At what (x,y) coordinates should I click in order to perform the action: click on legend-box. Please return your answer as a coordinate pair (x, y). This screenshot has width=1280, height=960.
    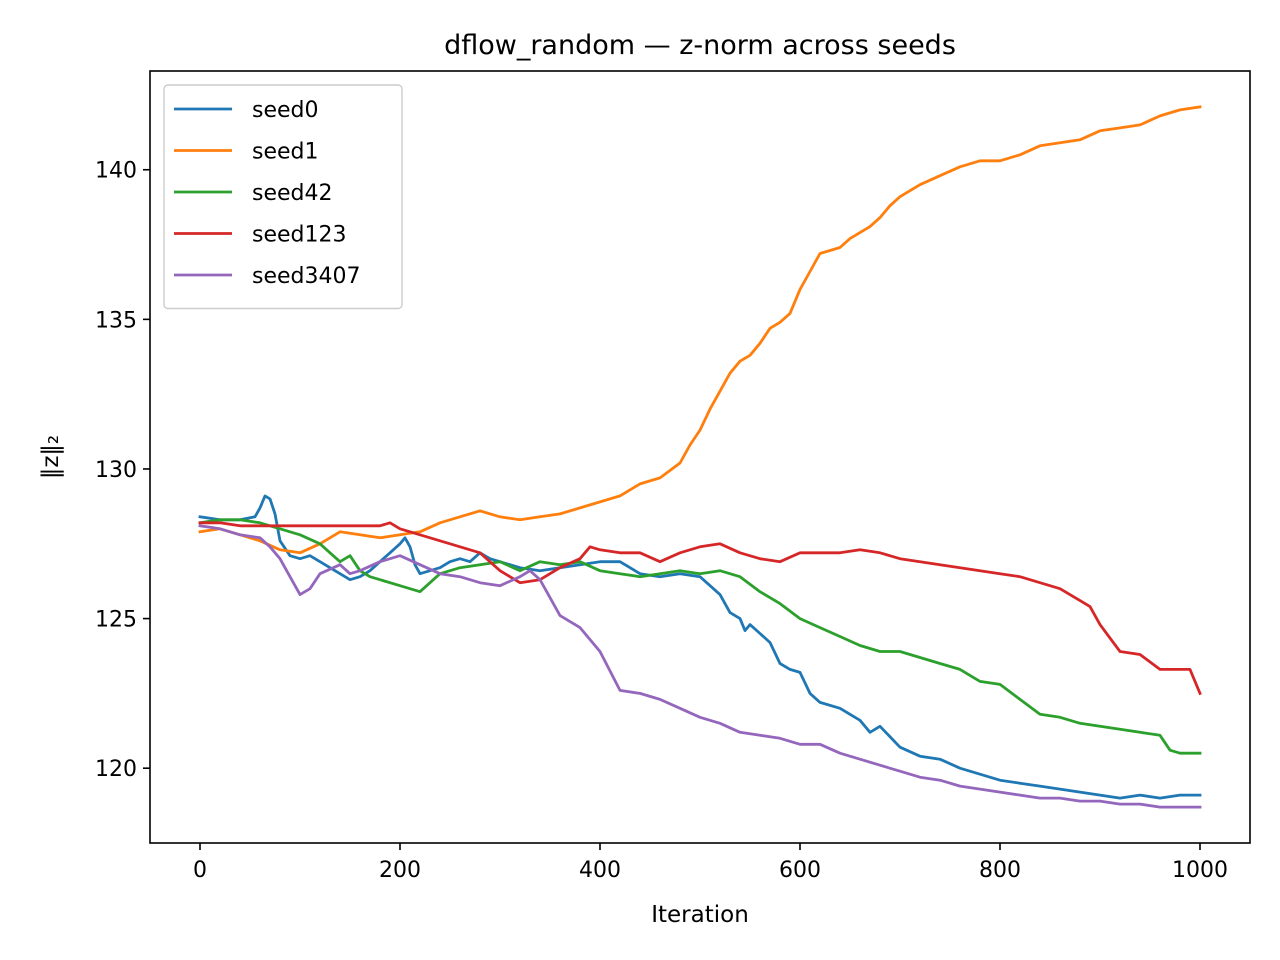
    Looking at the image, I should click on (283, 197).